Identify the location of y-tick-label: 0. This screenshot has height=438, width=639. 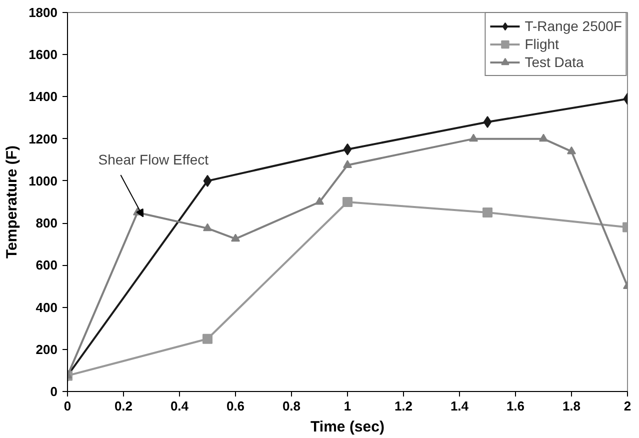
(54, 391).